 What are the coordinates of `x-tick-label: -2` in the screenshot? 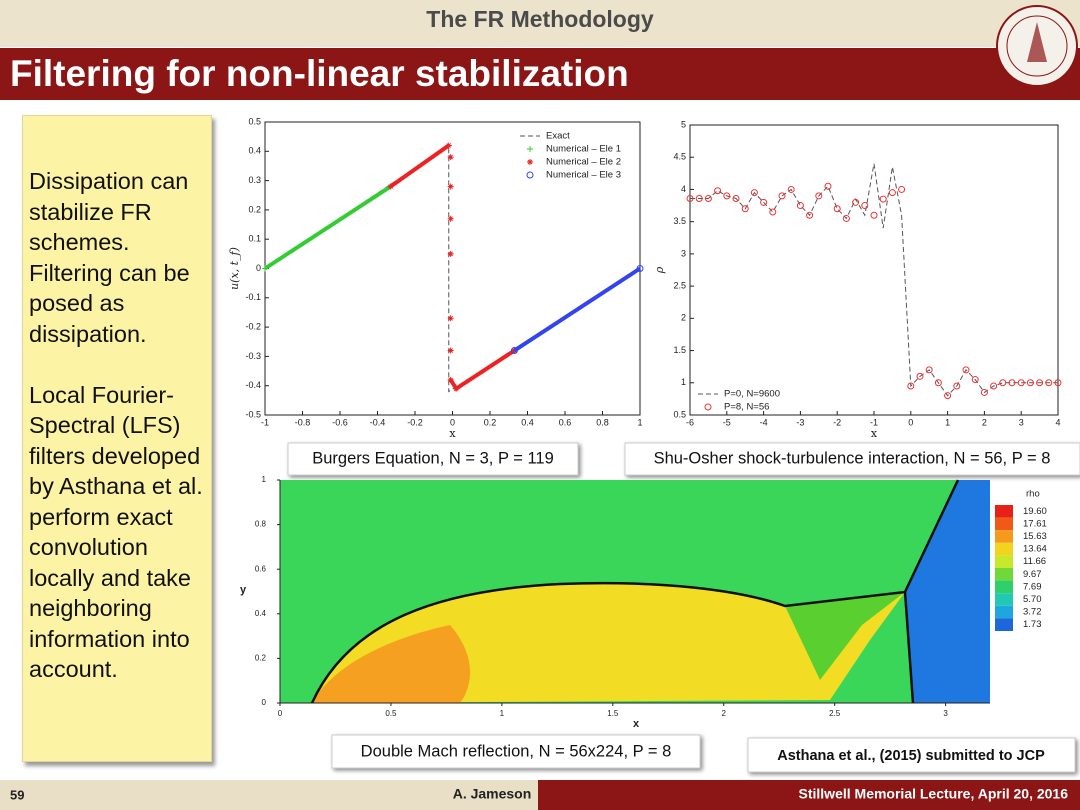 It's located at (837, 422).